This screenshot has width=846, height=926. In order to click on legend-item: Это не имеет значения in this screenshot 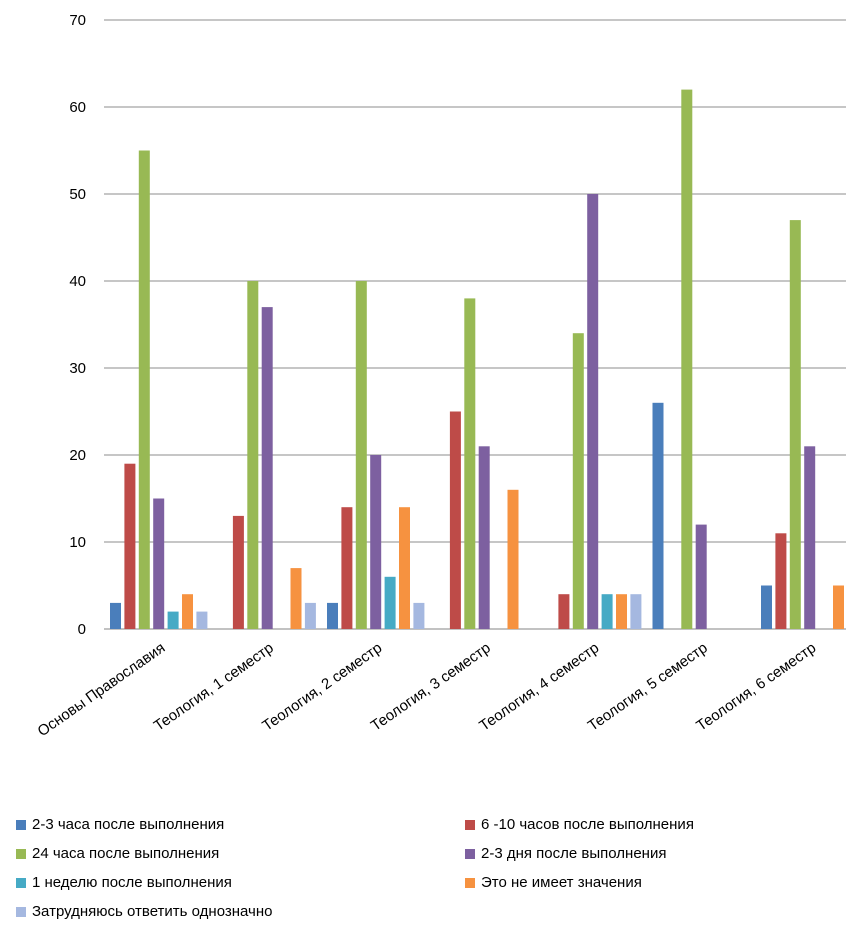, I will do `click(553, 882)`.